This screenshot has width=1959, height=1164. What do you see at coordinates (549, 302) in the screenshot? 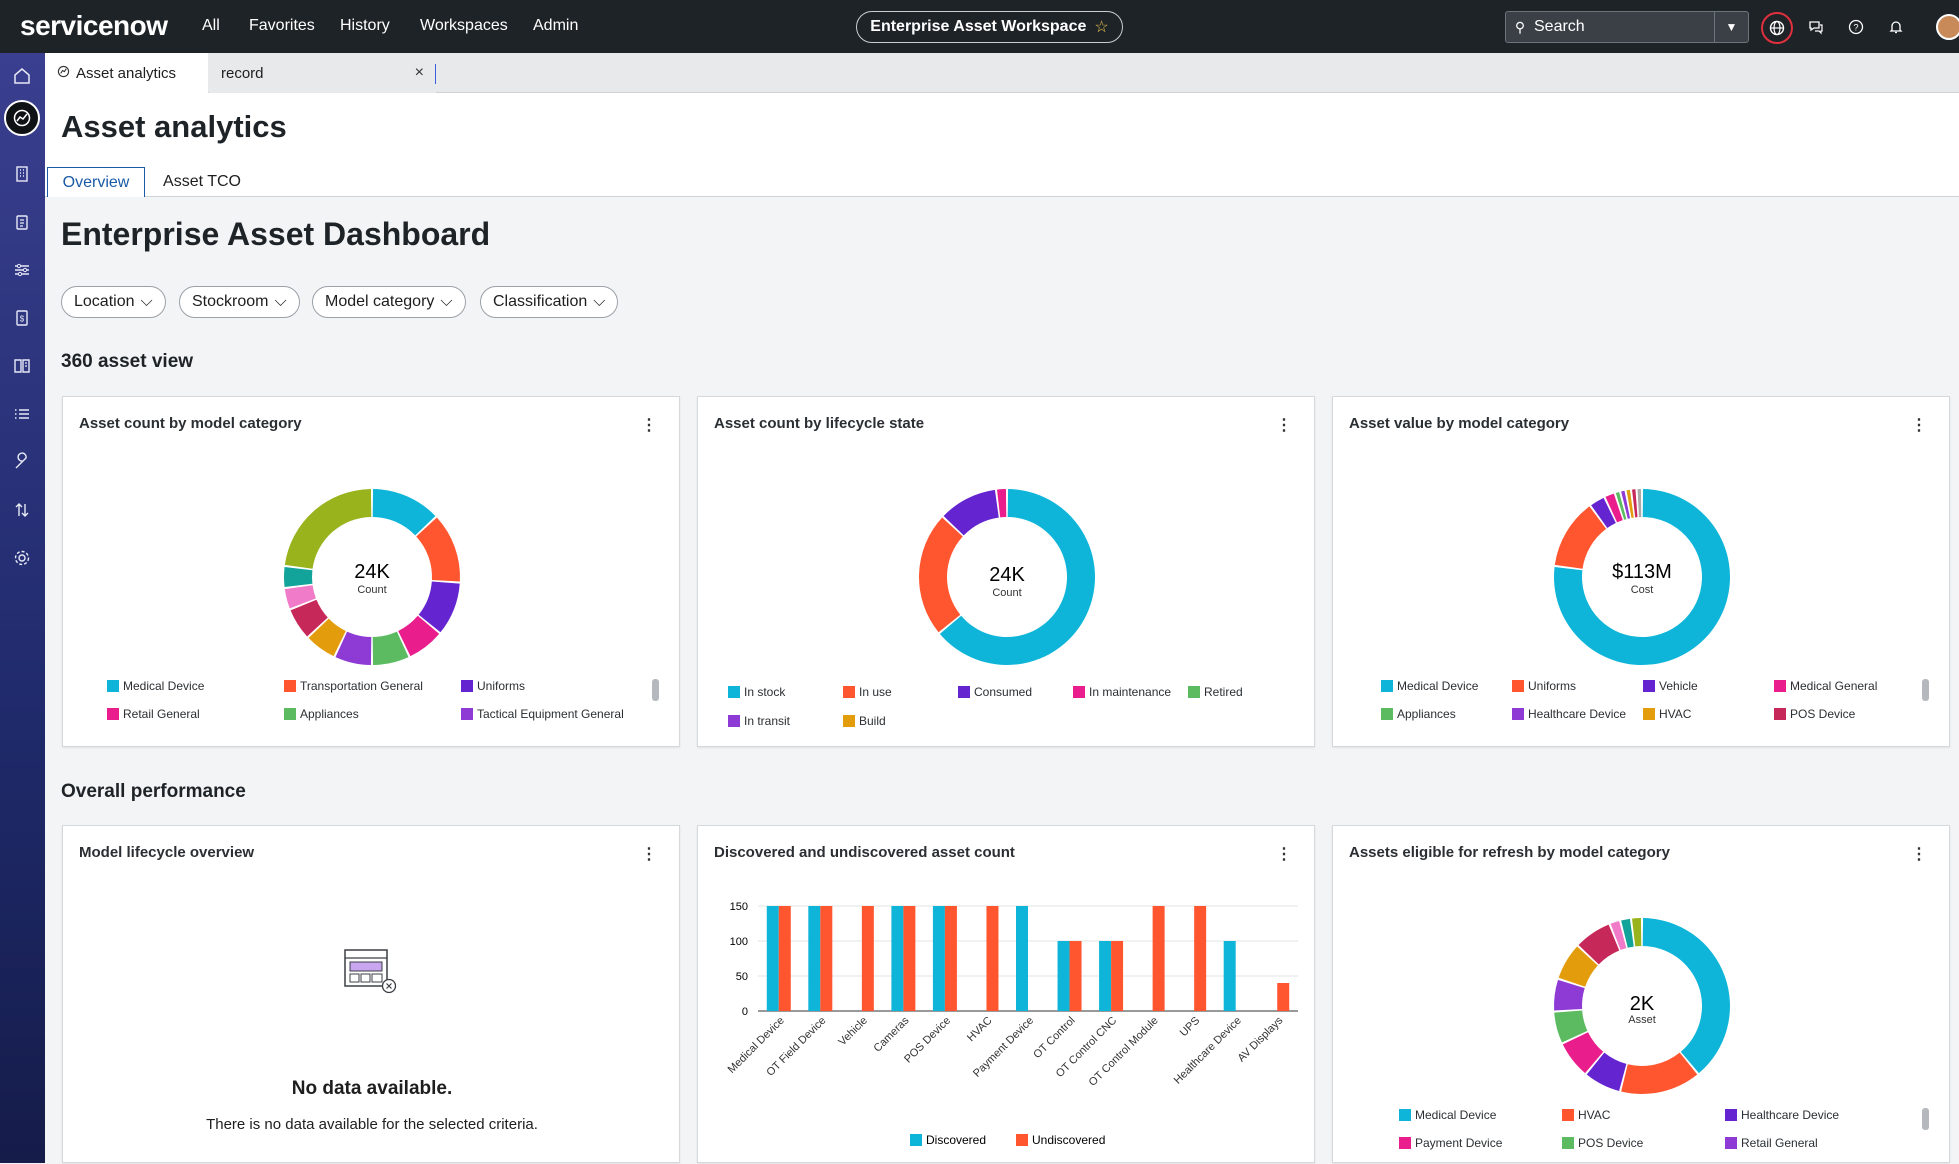
I see `filter-classification: Classification ⌵` at bounding box center [549, 302].